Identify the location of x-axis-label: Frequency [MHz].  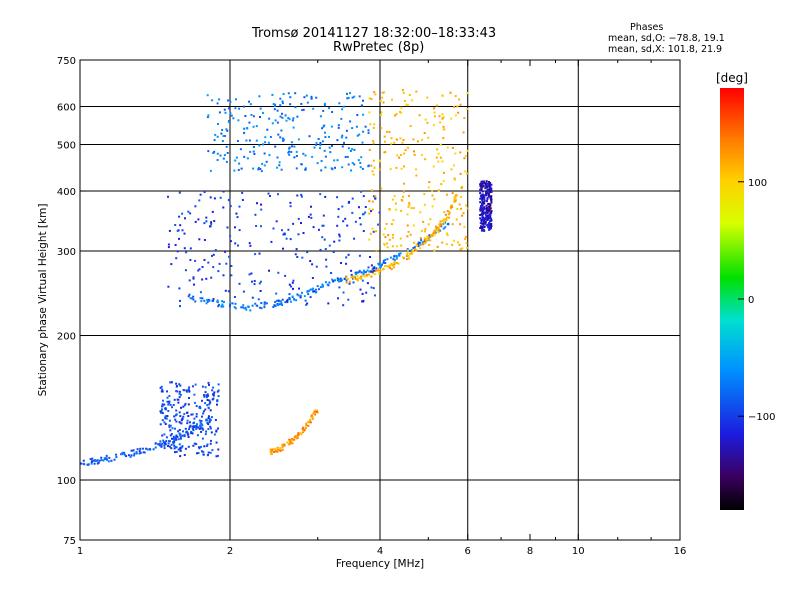
(380, 564).